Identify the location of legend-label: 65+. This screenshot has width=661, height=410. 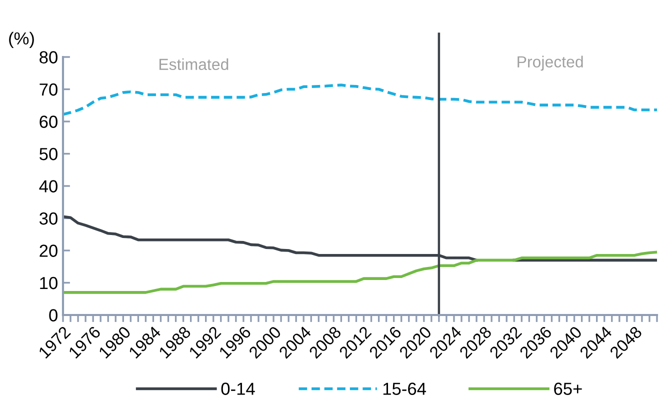
(568, 388).